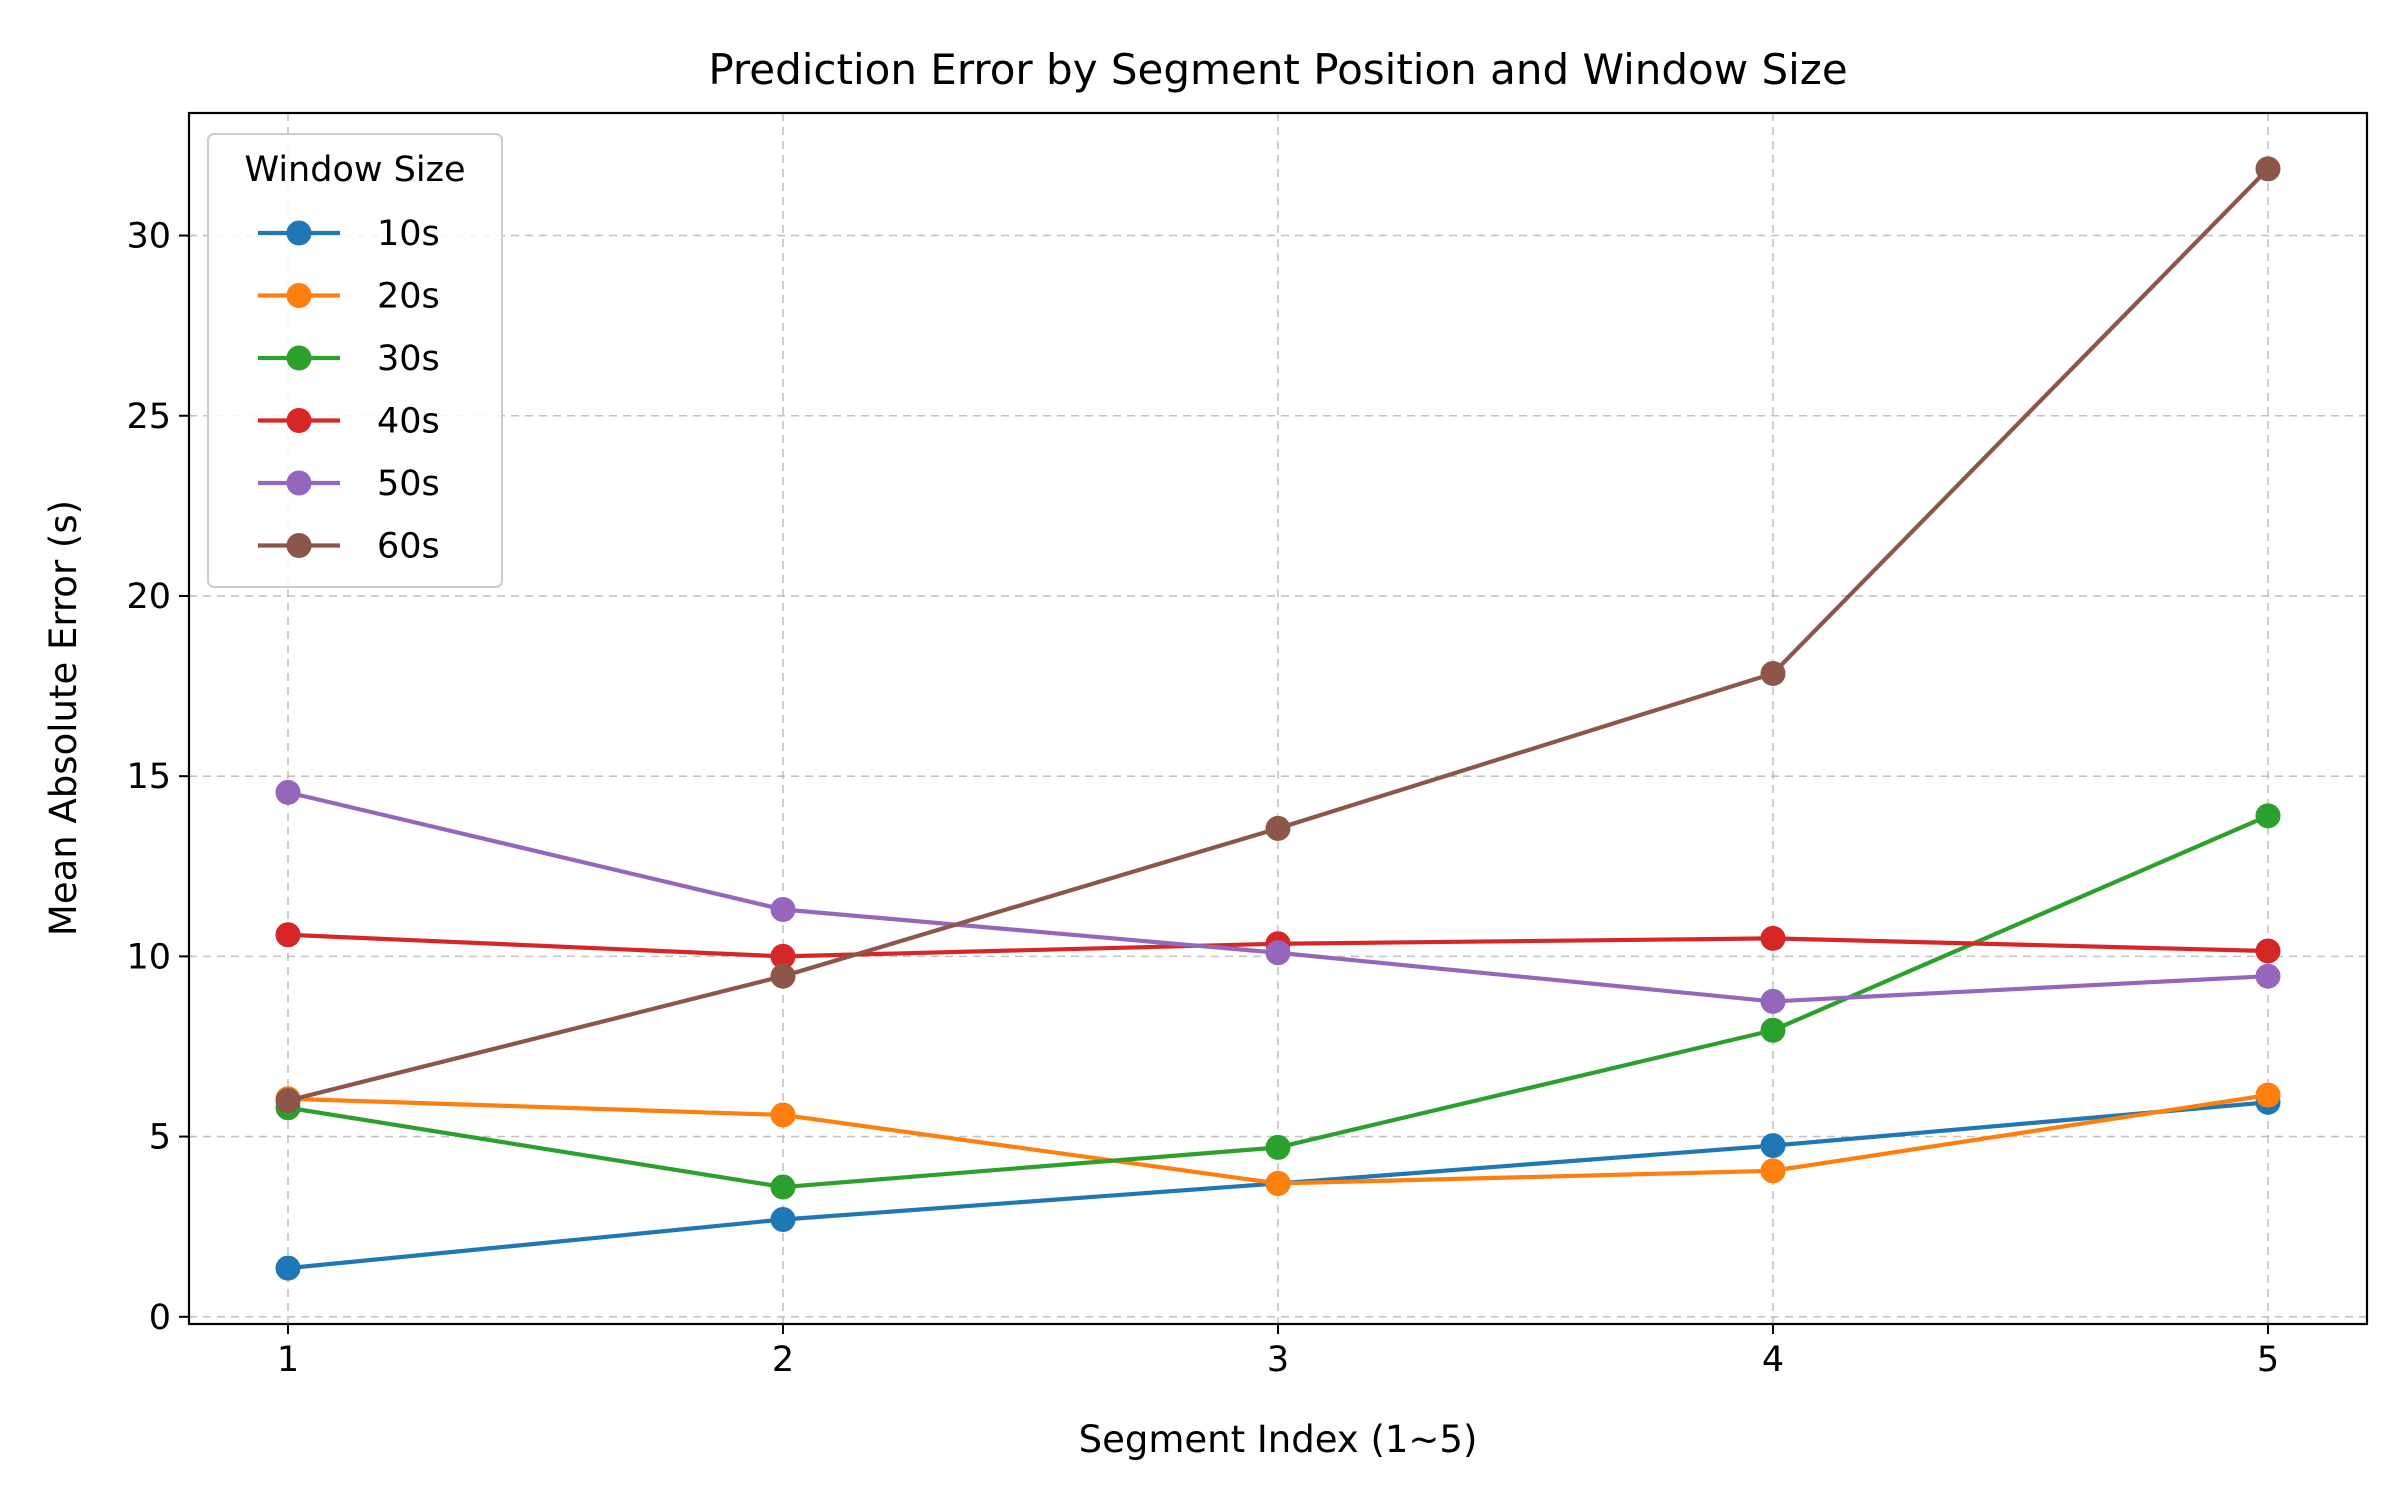 The image size is (2400, 1500). Describe the element at coordinates (349, 547) in the screenshot. I see `legend-item-60s: 60s` at that location.